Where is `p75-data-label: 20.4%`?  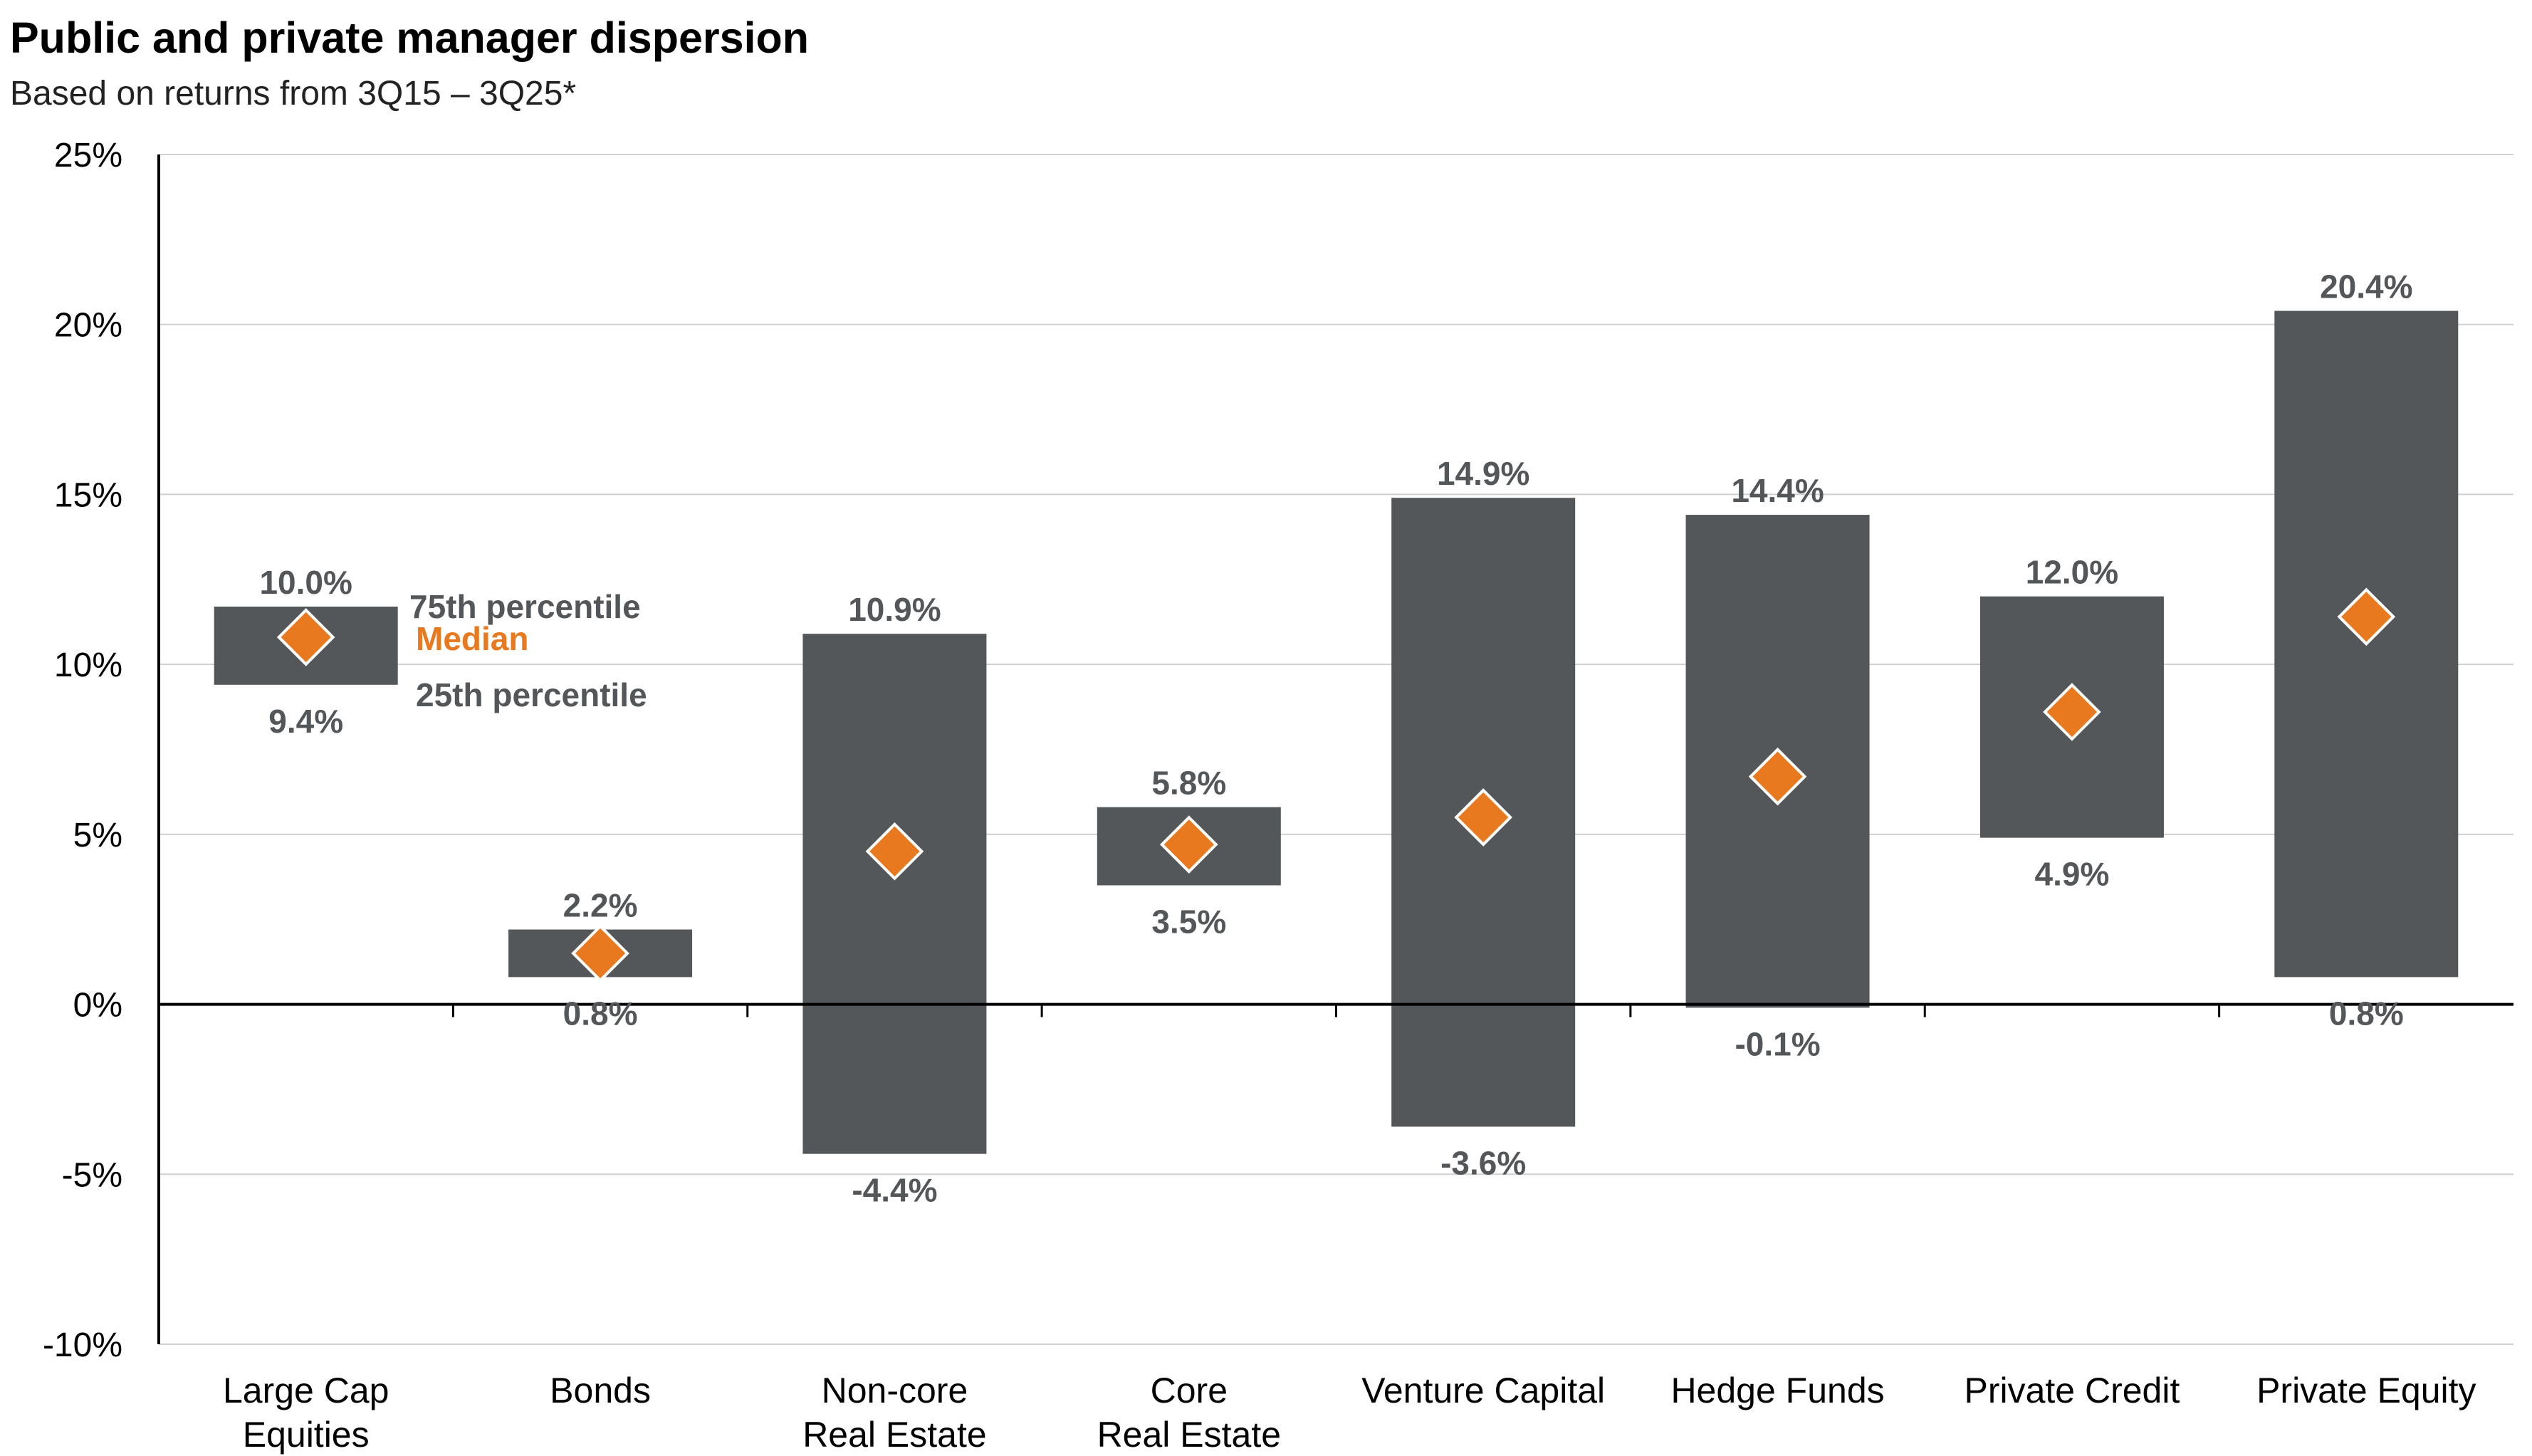
p75-data-label: 20.4% is located at coordinates (2366, 286).